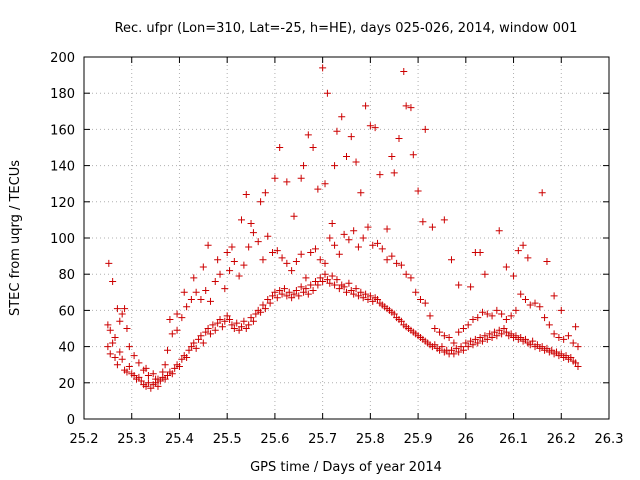 This screenshot has width=640, height=480. I want to click on y-tick-label: 40, so click(66, 348).